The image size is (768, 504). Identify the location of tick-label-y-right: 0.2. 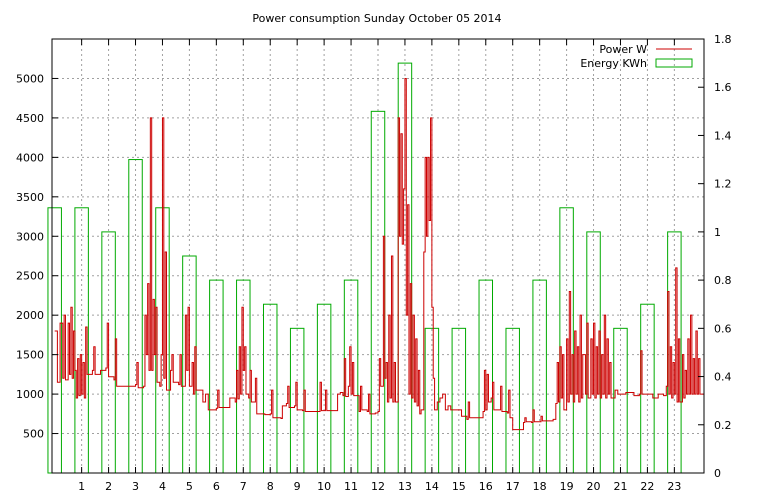
(723, 425).